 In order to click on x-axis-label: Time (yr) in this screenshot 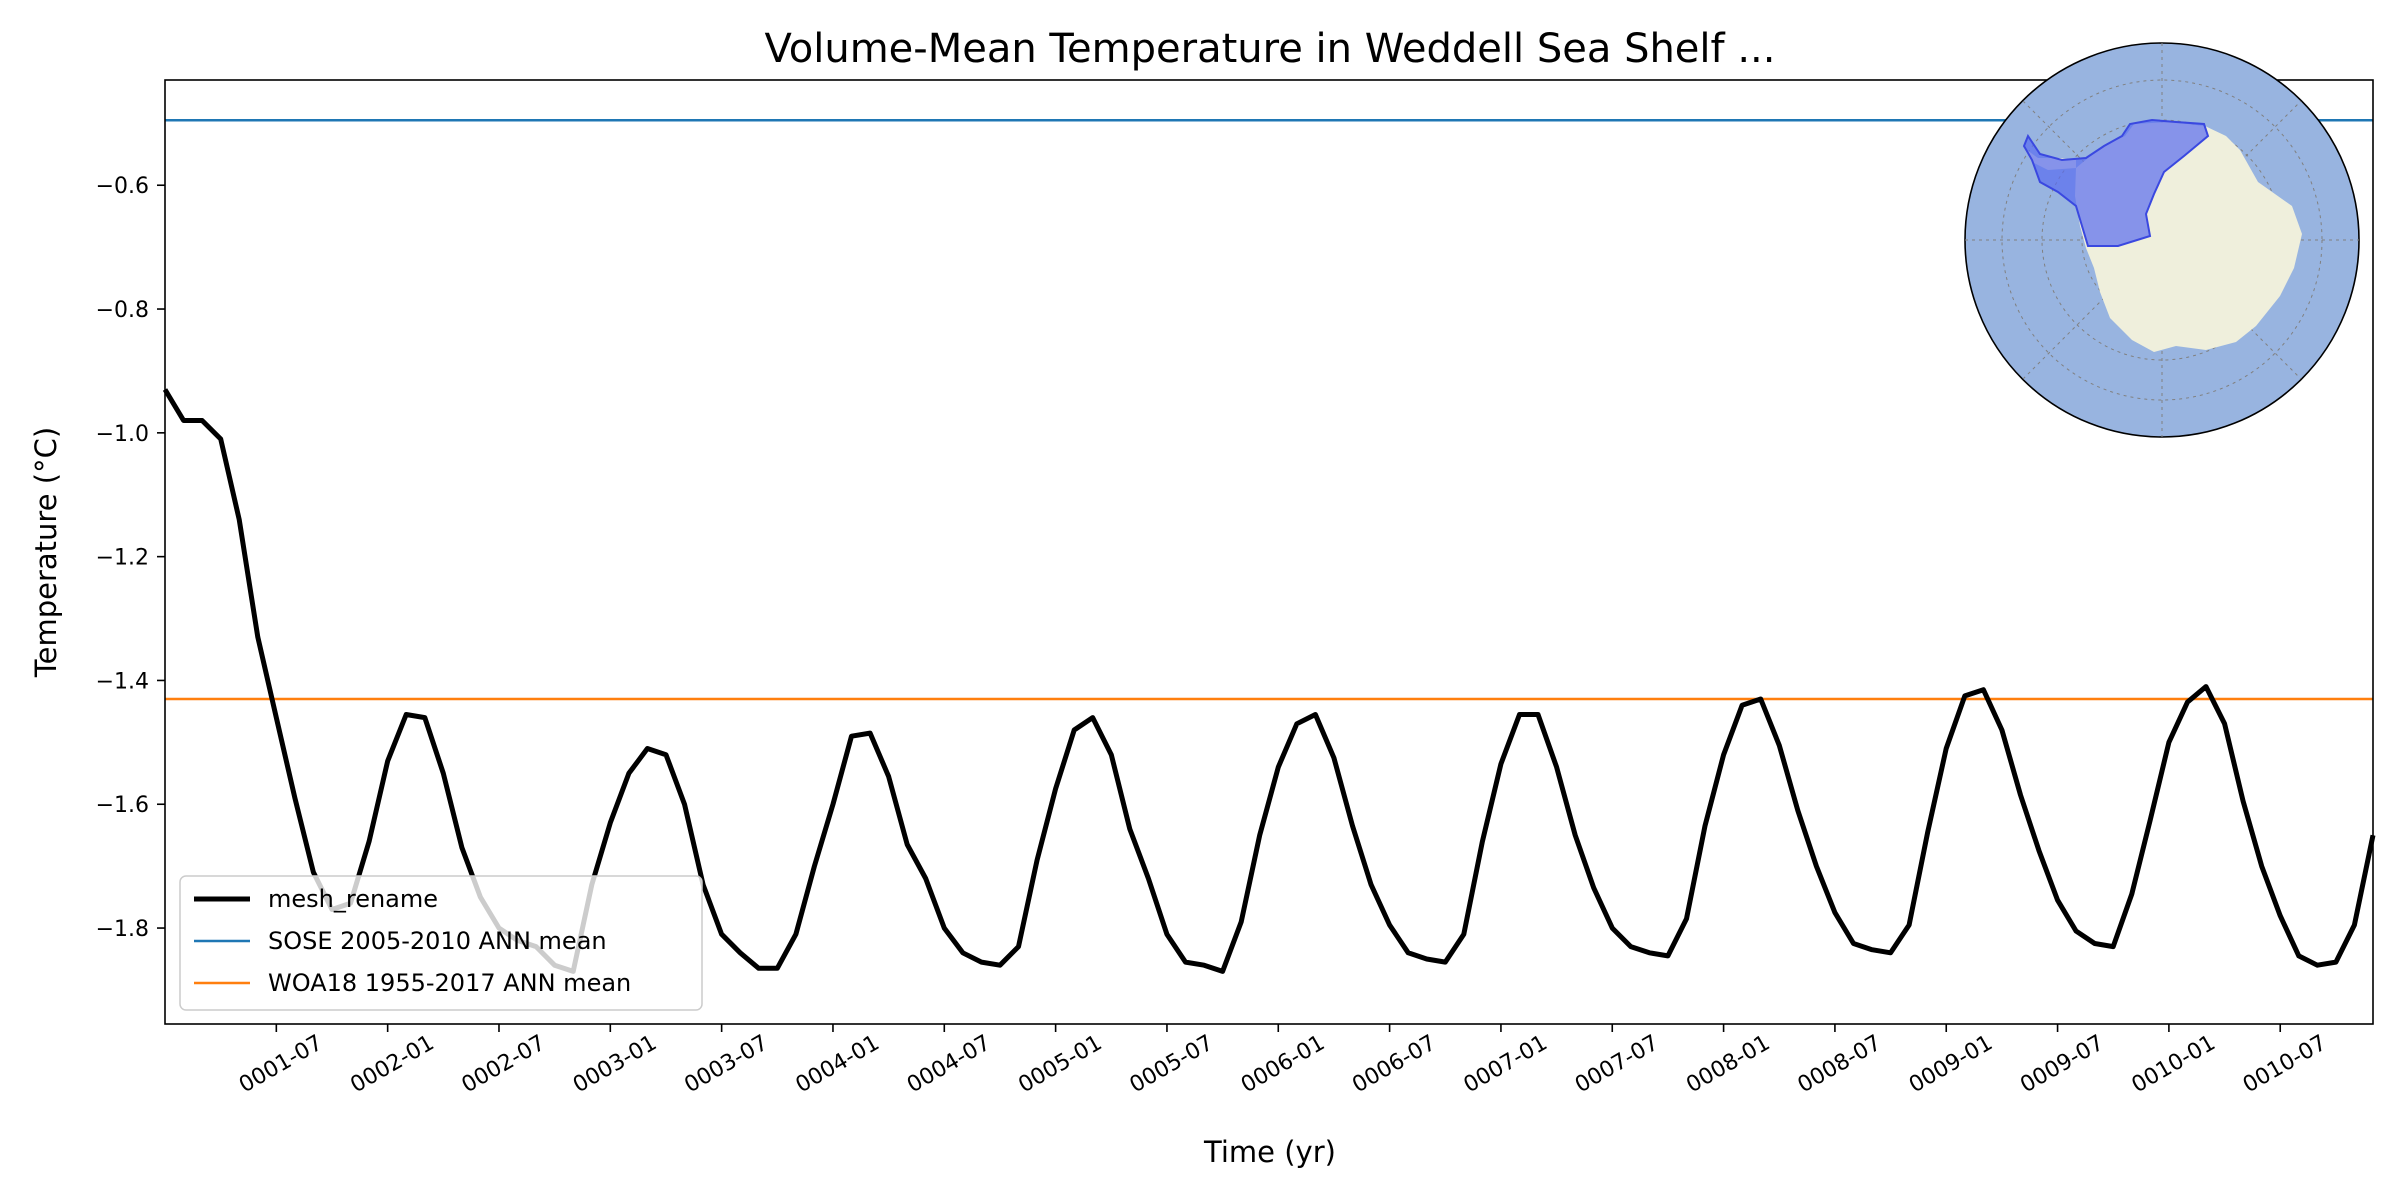, I will do `click(1269, 1152)`.